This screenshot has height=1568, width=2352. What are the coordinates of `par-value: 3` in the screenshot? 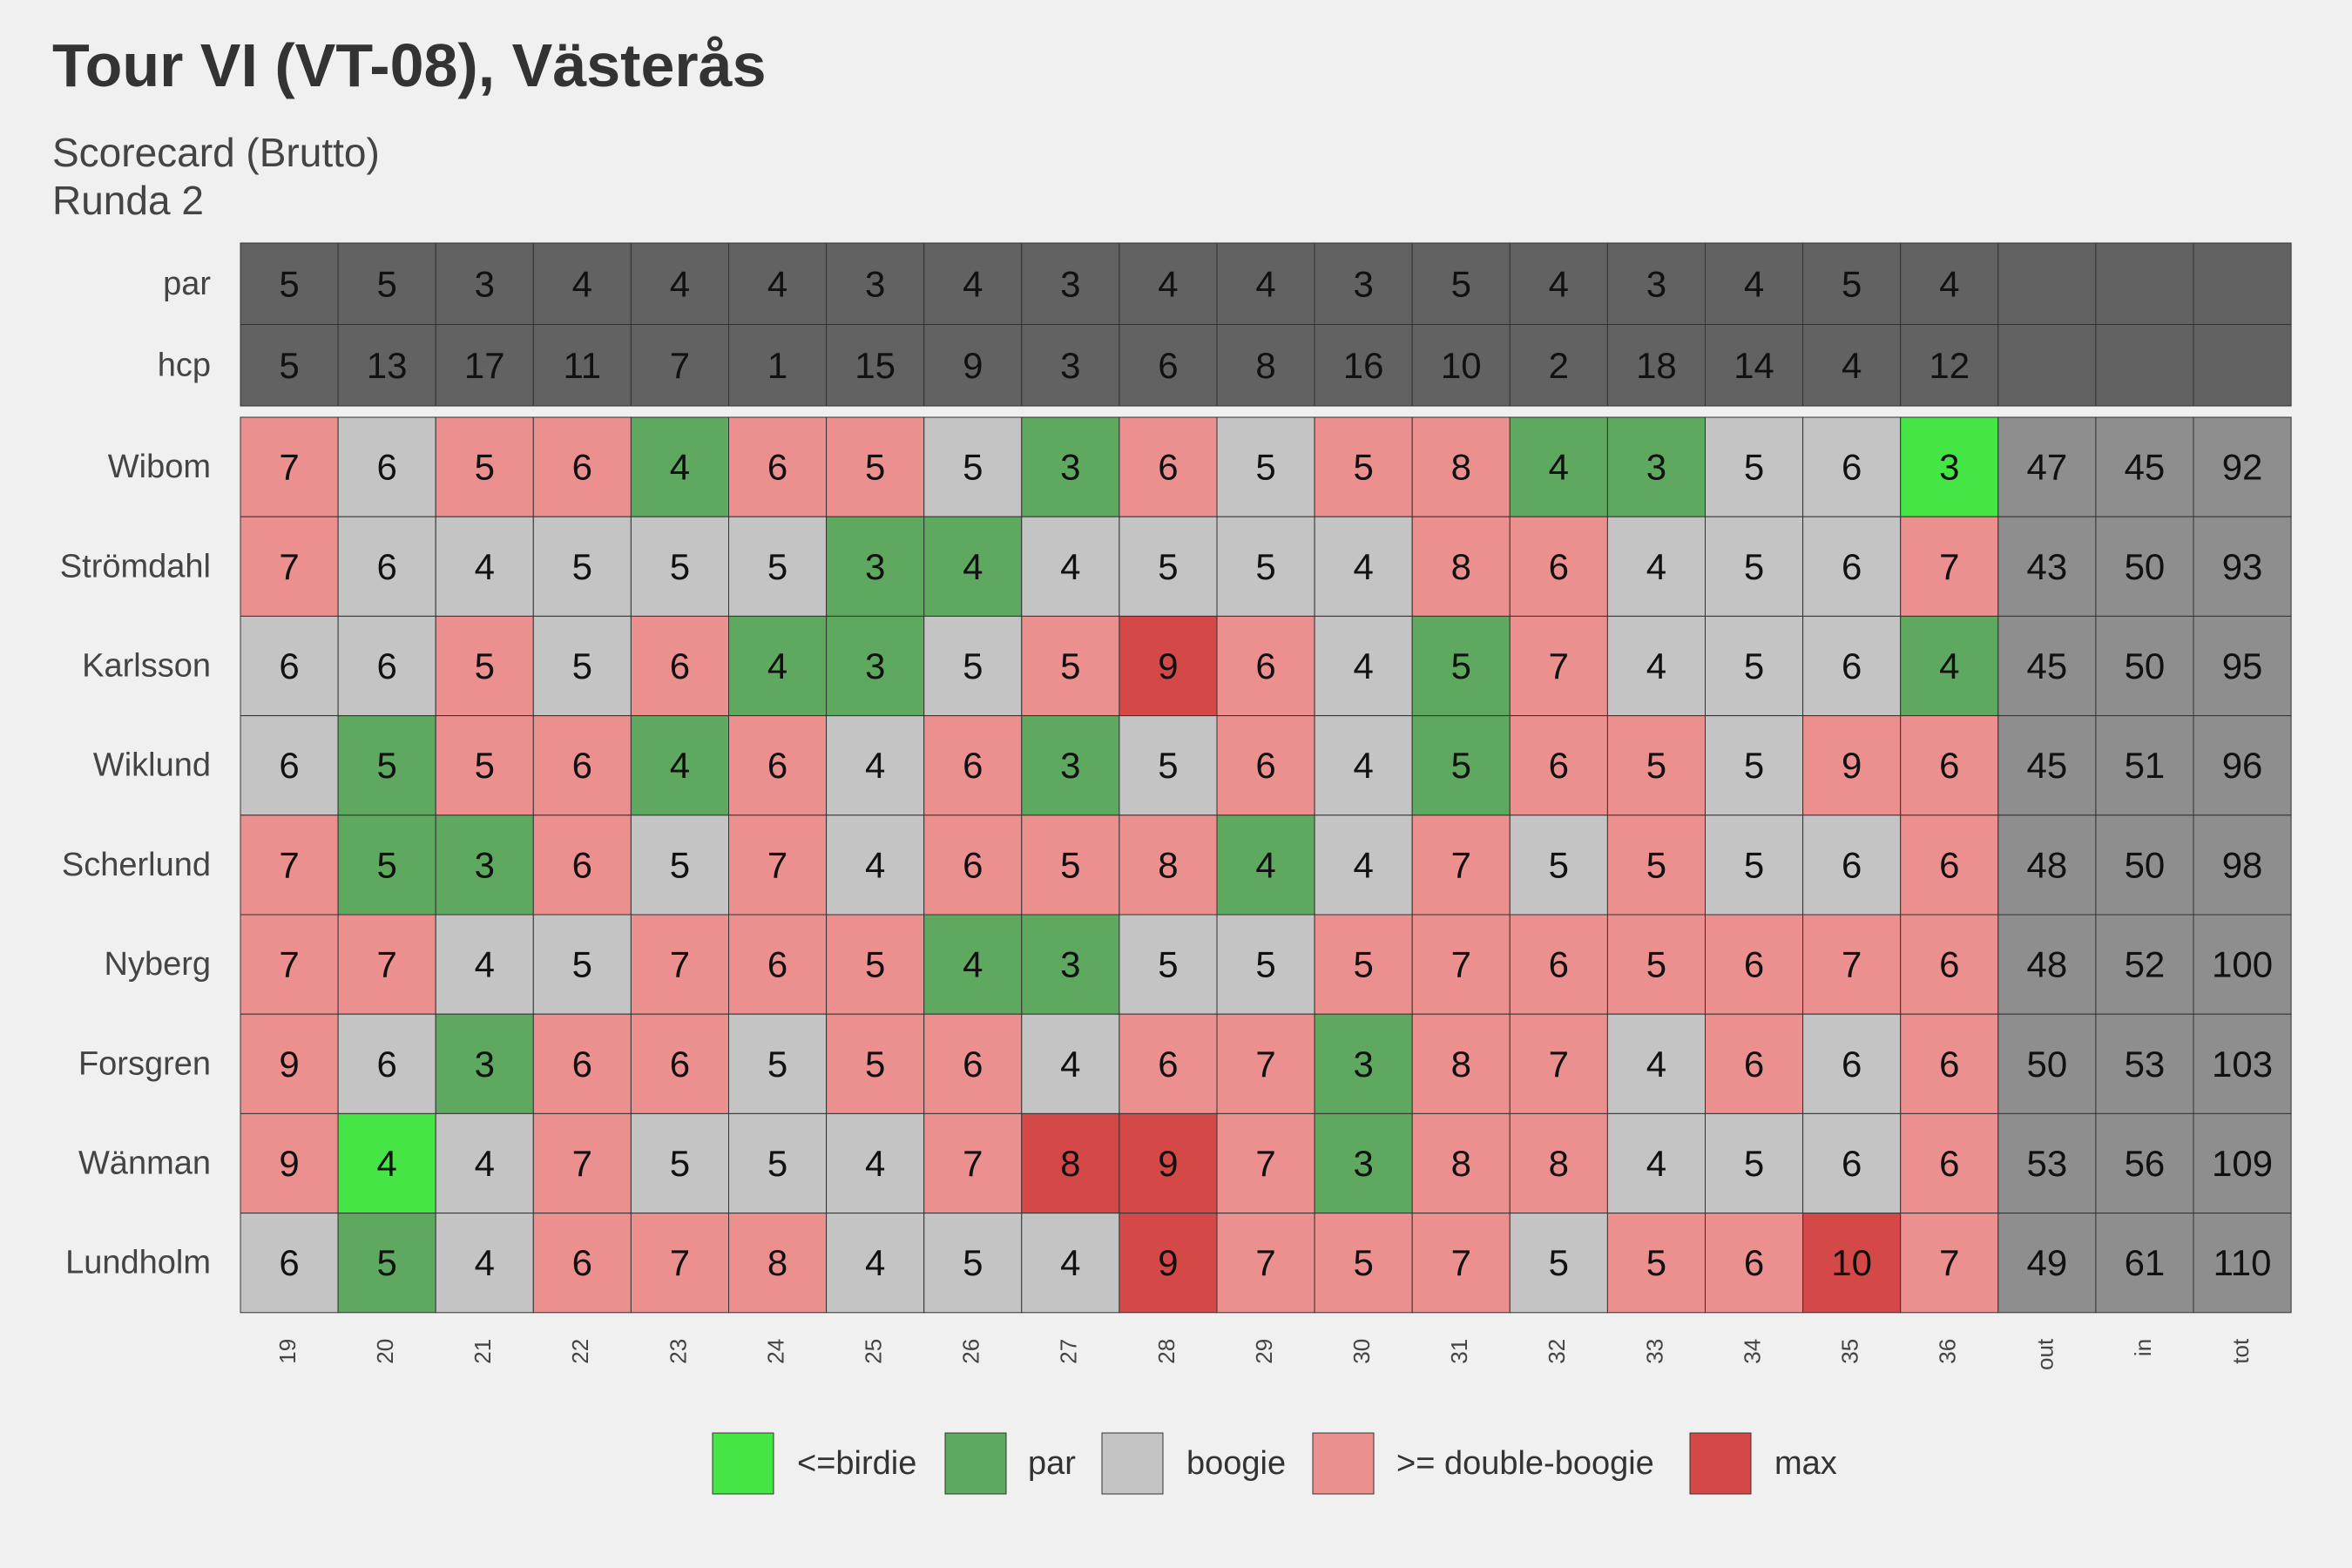 It's located at (1656, 283).